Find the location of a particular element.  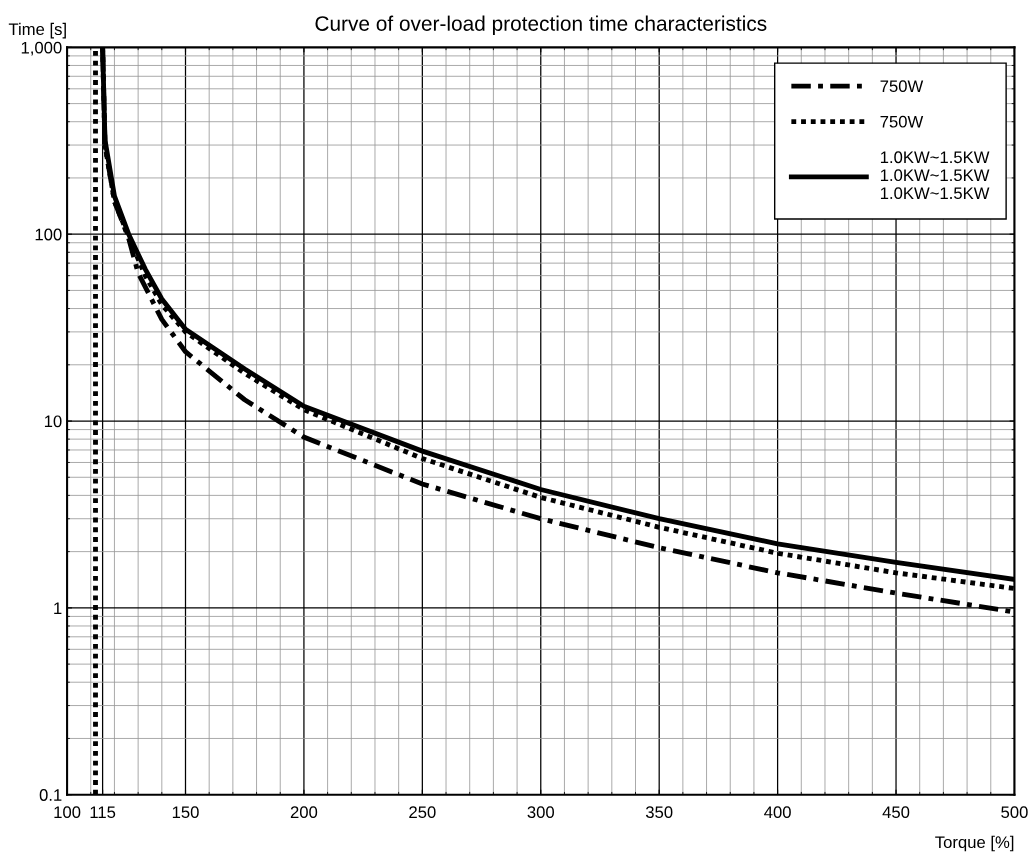

x-tick-label: 400 is located at coordinates (777, 812).